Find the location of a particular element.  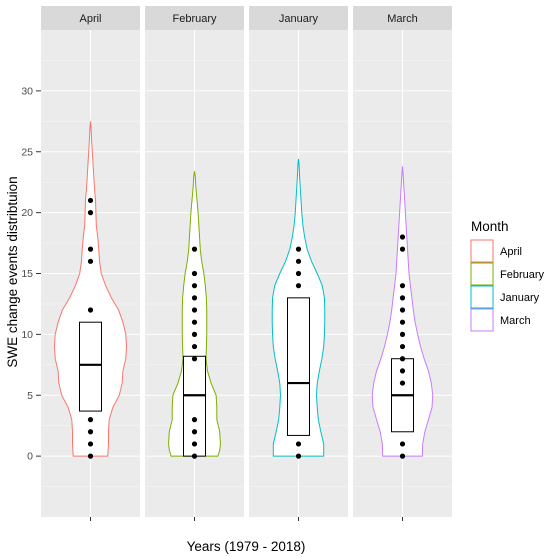

facet-strip-label: February is located at coordinates (194, 19).